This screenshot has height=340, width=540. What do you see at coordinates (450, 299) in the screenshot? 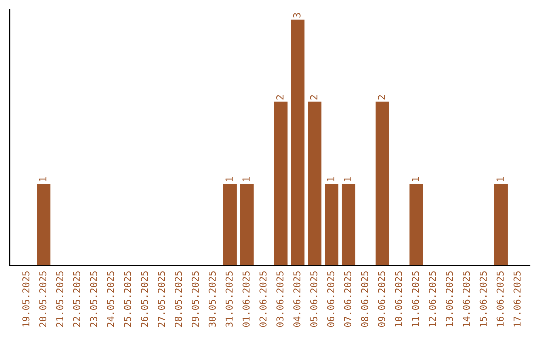
I see `x-tick-label: 13.06.2025` at bounding box center [450, 299].